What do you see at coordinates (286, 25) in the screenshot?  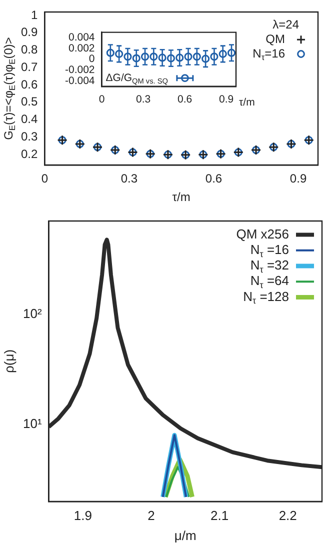 I see `legend-title: λ=24` at bounding box center [286, 25].